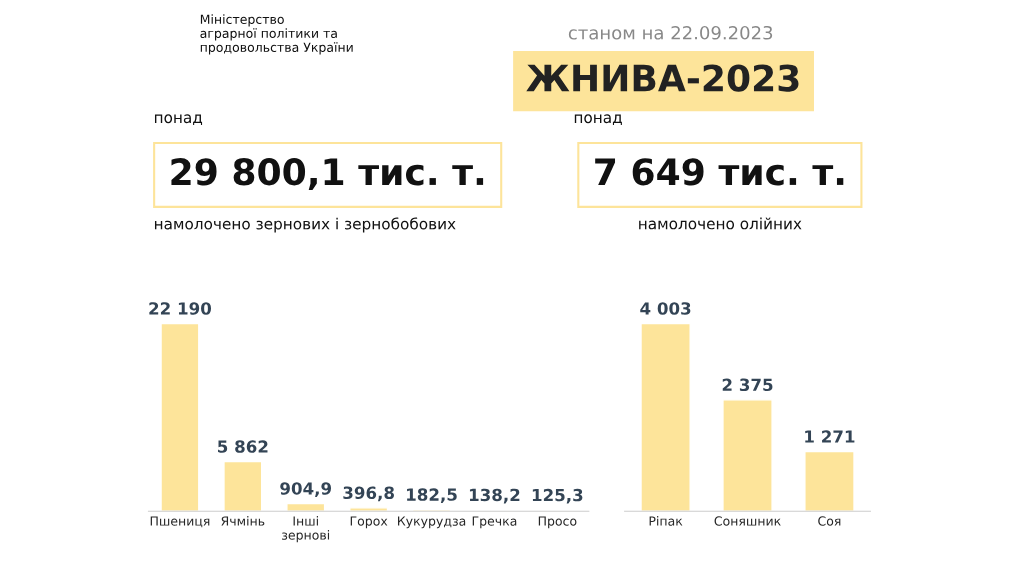  Describe the element at coordinates (829, 521) in the screenshot. I see `x-tick-label: Соя` at that location.